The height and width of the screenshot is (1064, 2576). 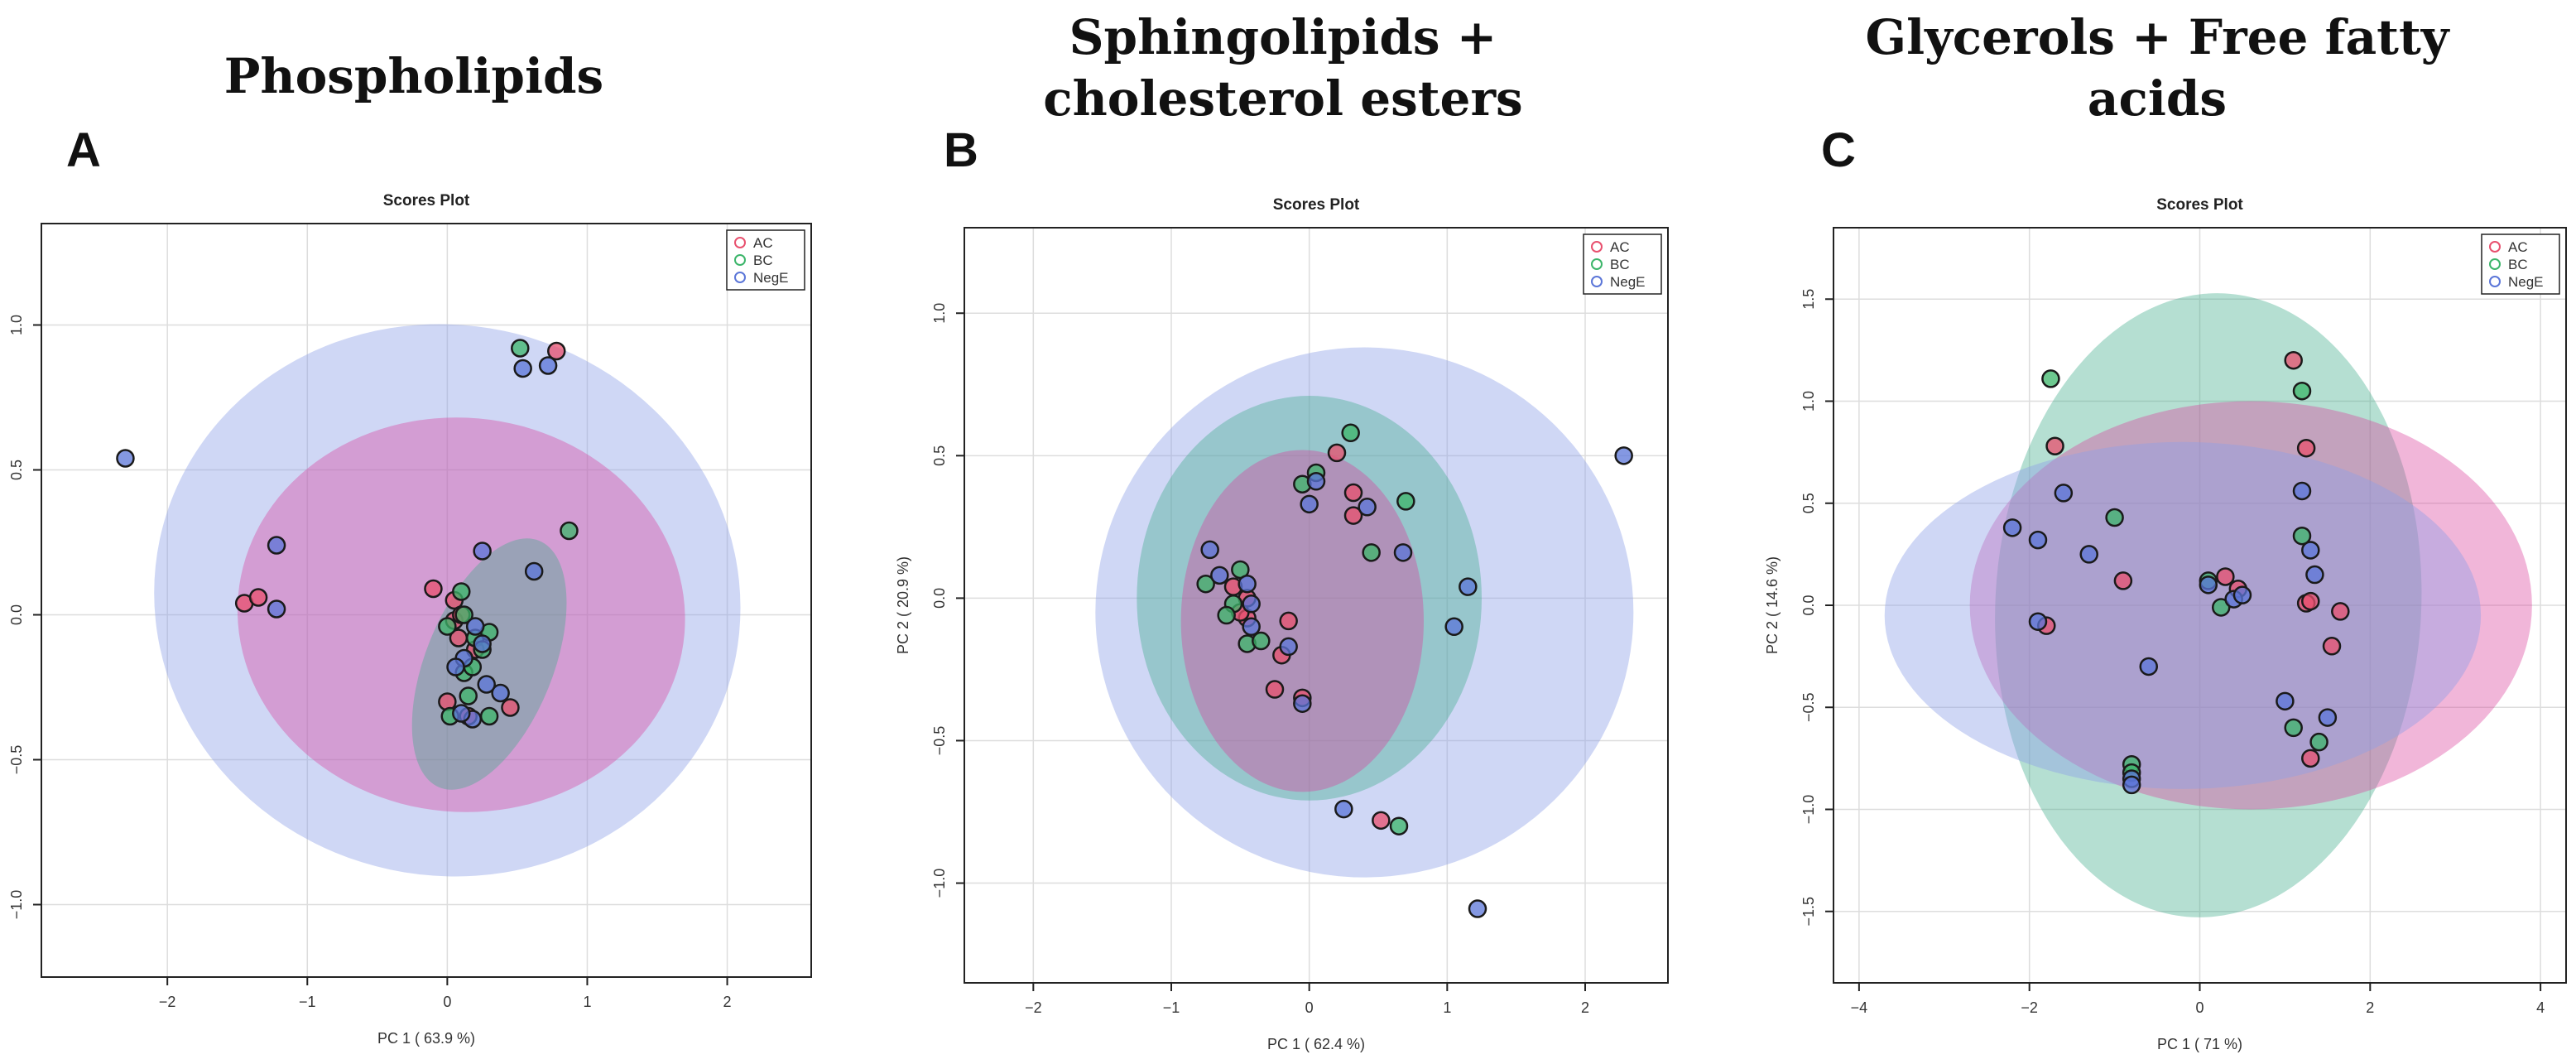 I want to click on y-tick-label: −1.5, so click(x=1808, y=912).